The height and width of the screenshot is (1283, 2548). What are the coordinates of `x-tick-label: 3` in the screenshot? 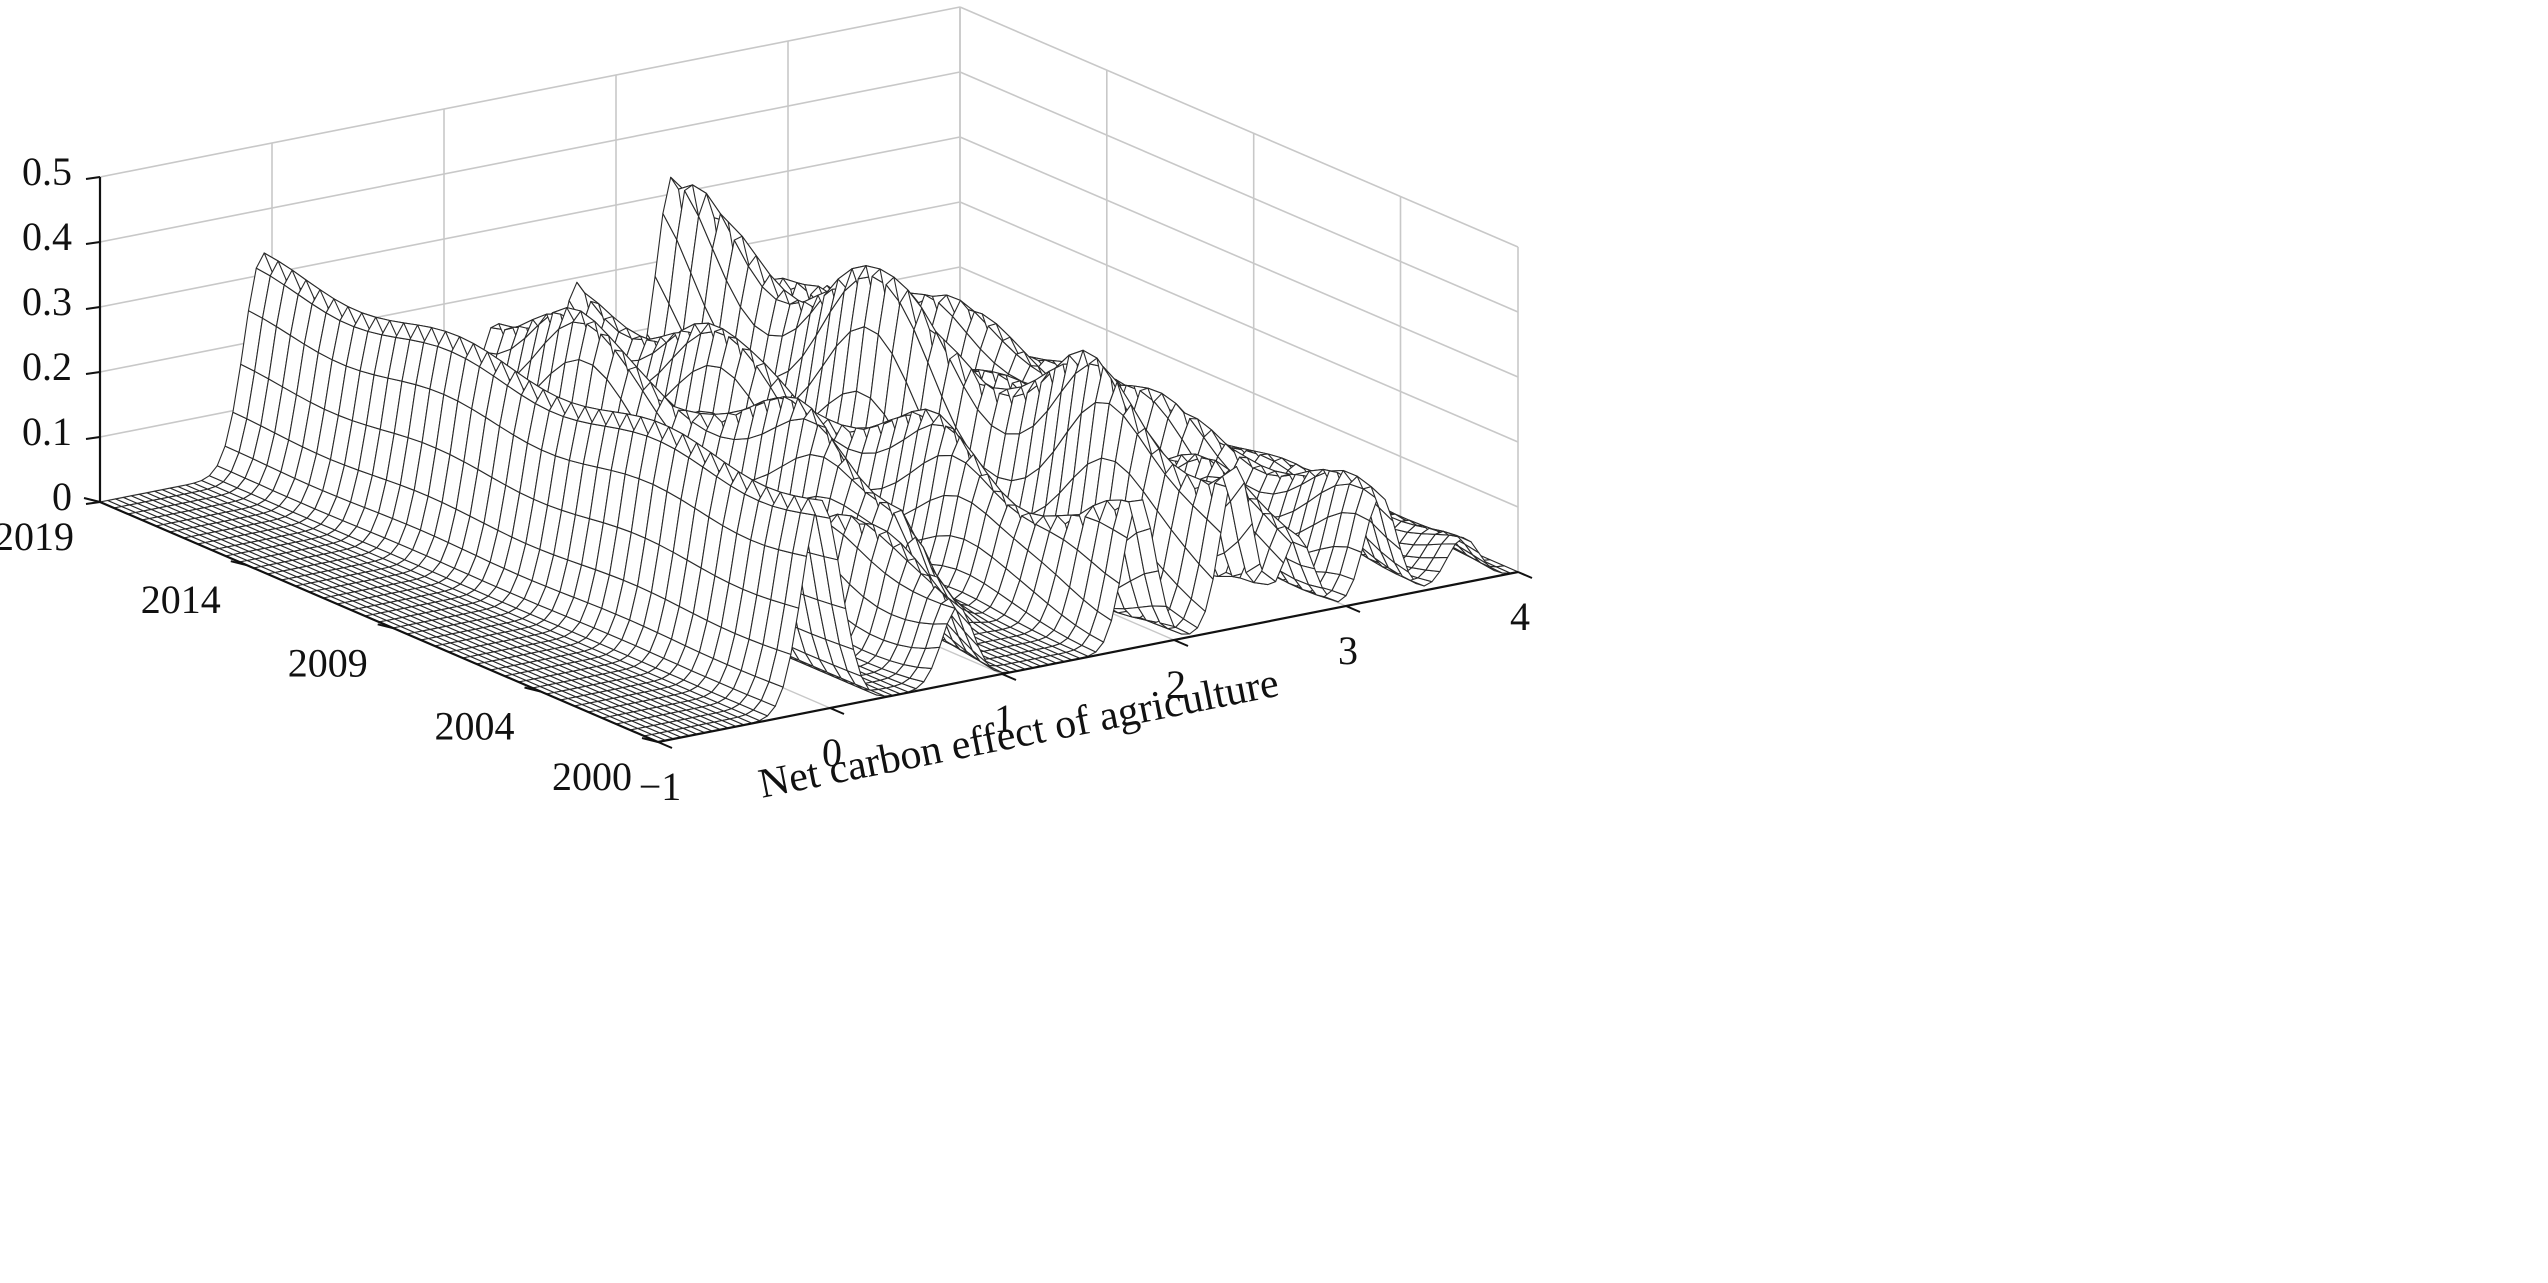 It's located at (1348, 650).